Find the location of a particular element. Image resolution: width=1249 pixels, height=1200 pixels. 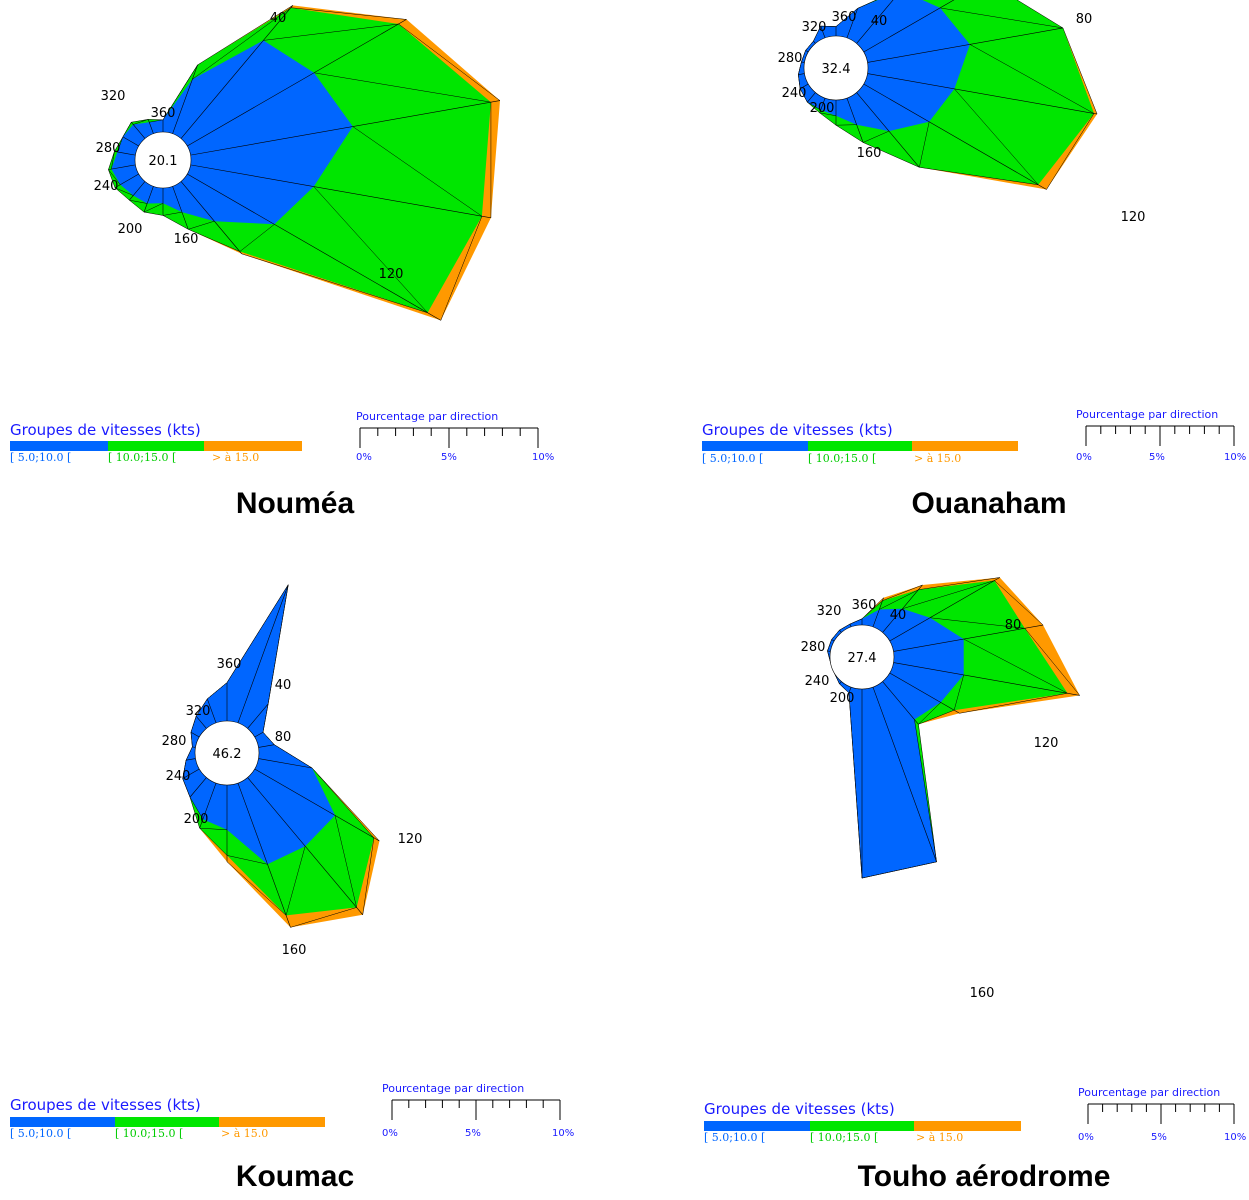

direction-label-120: 120 is located at coordinates (391, 274).